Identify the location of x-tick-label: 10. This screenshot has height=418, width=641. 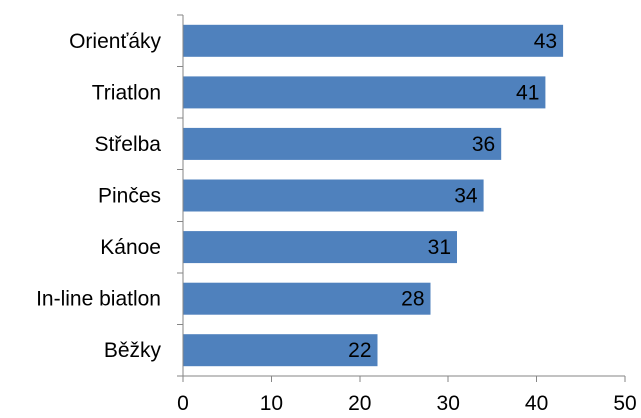
(271, 403).